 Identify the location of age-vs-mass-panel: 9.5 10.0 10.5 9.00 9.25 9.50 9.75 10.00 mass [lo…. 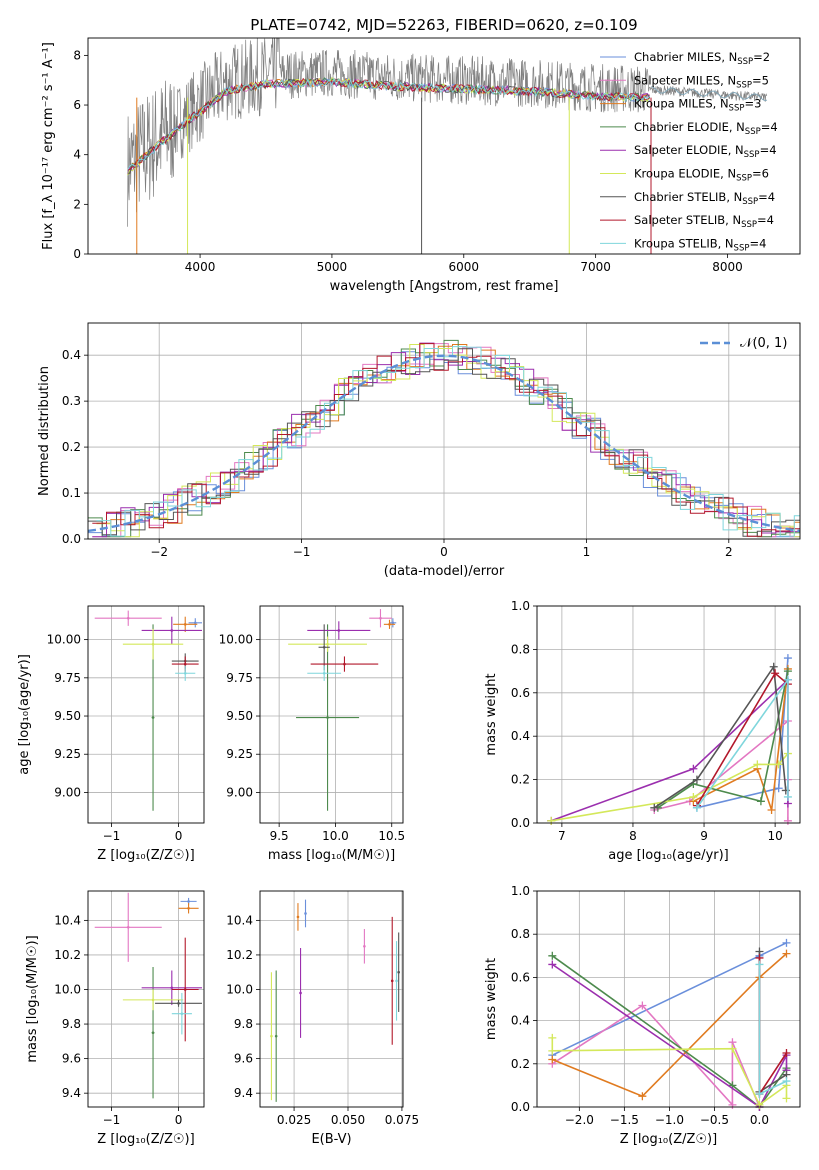
(312, 734).